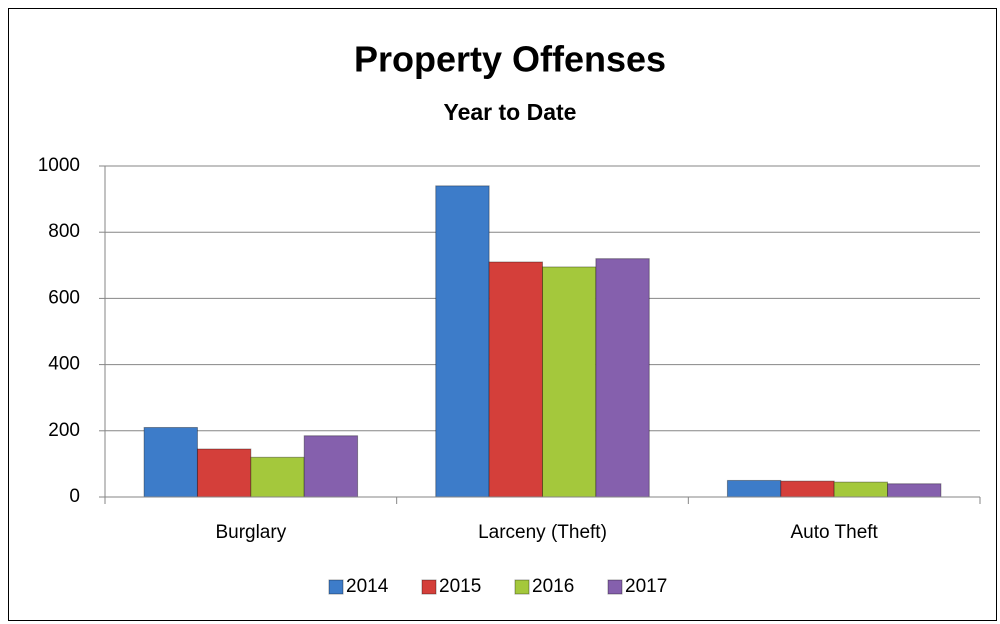 Image resolution: width=1000 pixels, height=624 pixels. What do you see at coordinates (510, 112) in the screenshot?
I see `chart-subtitle: Year to Date` at bounding box center [510, 112].